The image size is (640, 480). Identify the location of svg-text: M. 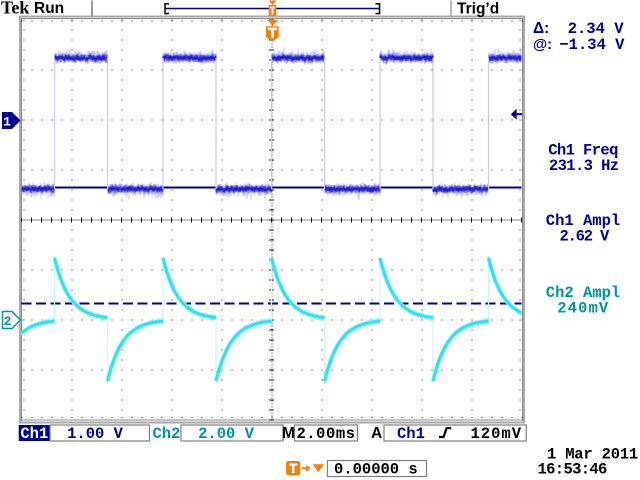
(288, 433).